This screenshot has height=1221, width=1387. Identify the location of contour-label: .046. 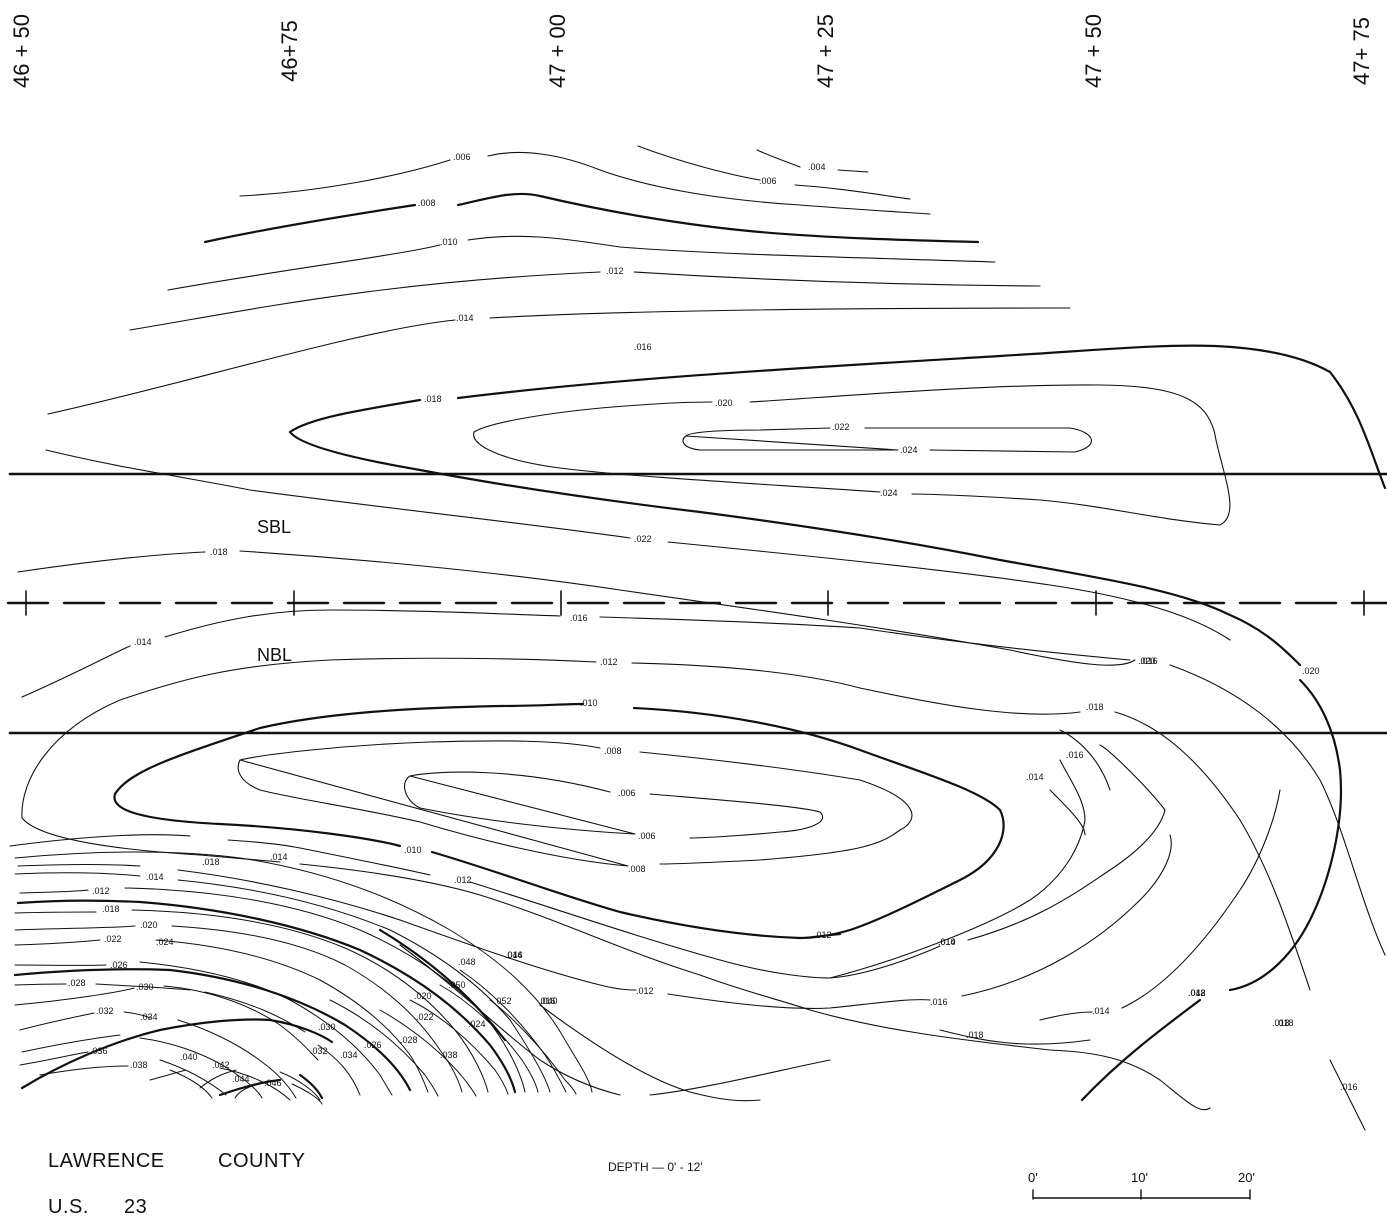
(273, 1083).